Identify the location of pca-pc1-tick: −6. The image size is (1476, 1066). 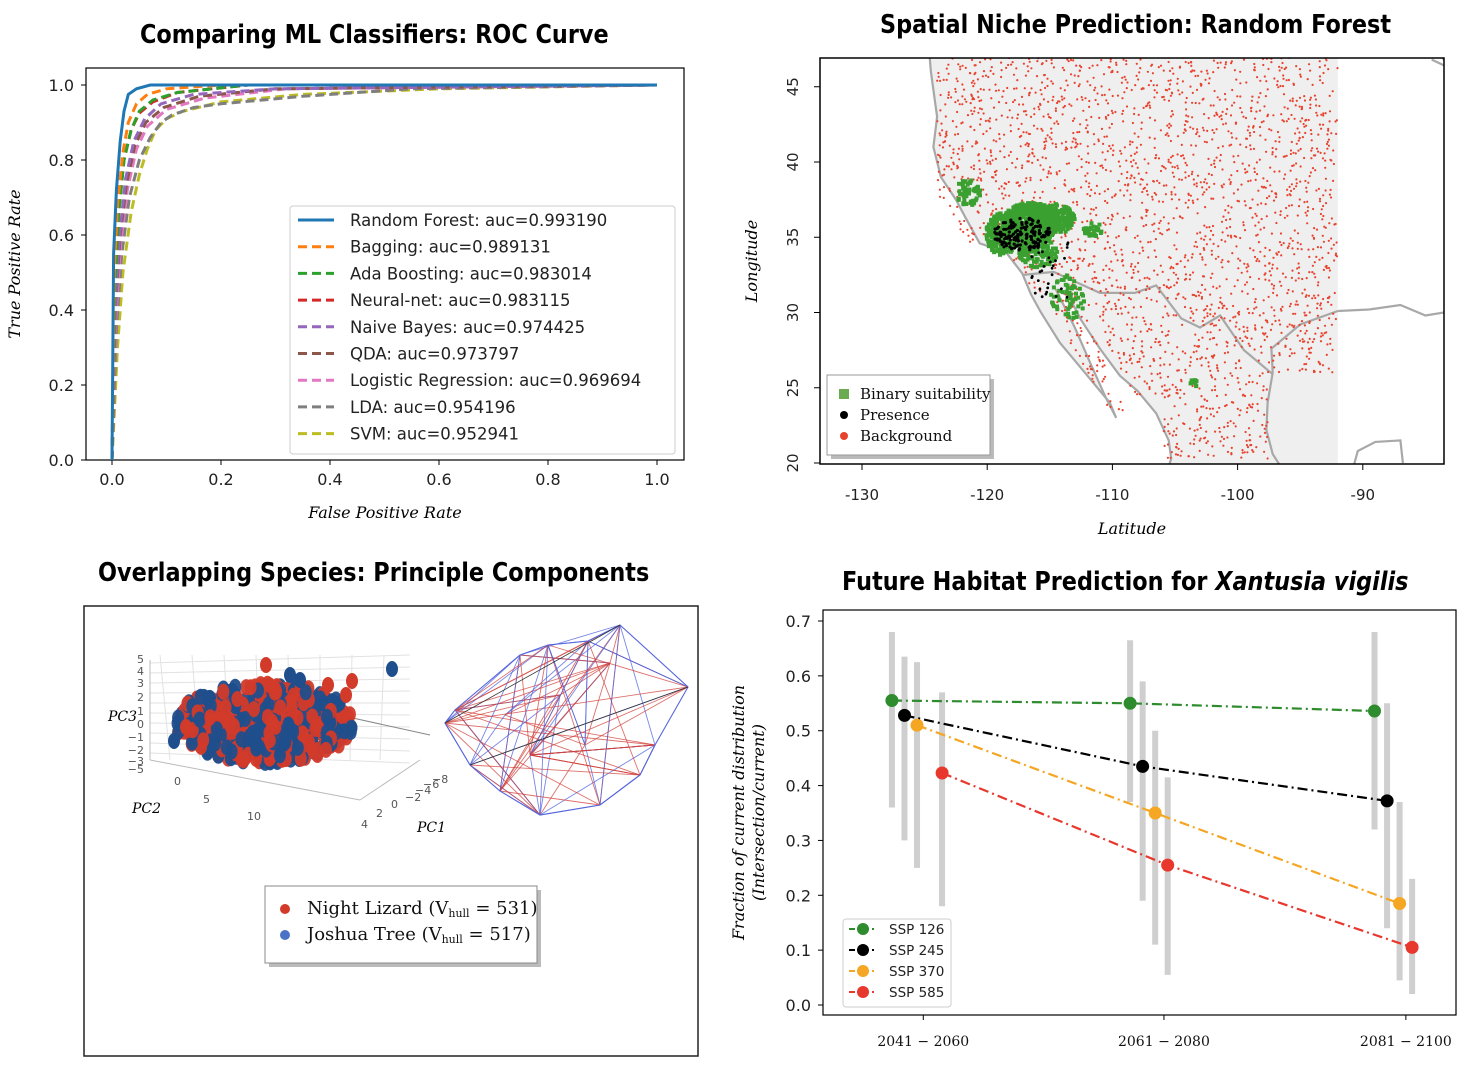
(431, 784).